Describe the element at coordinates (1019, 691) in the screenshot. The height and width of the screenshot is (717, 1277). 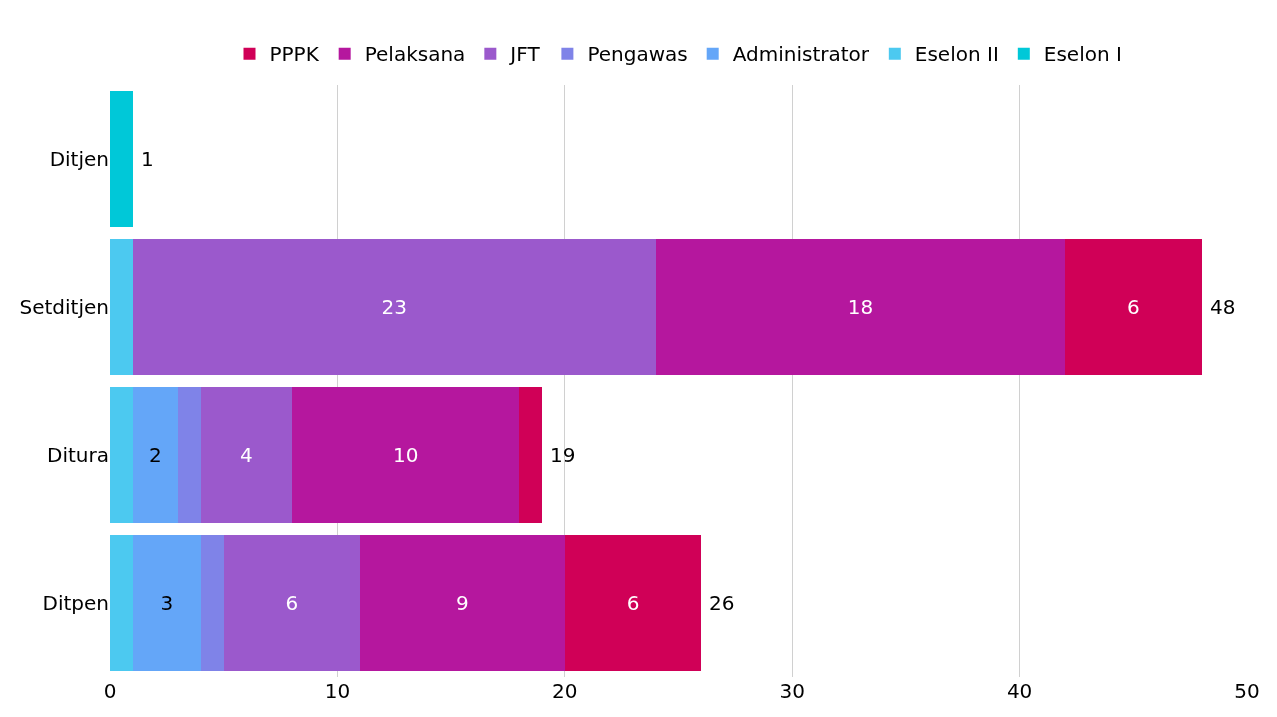
I see `x-tick-label: 40` at that location.